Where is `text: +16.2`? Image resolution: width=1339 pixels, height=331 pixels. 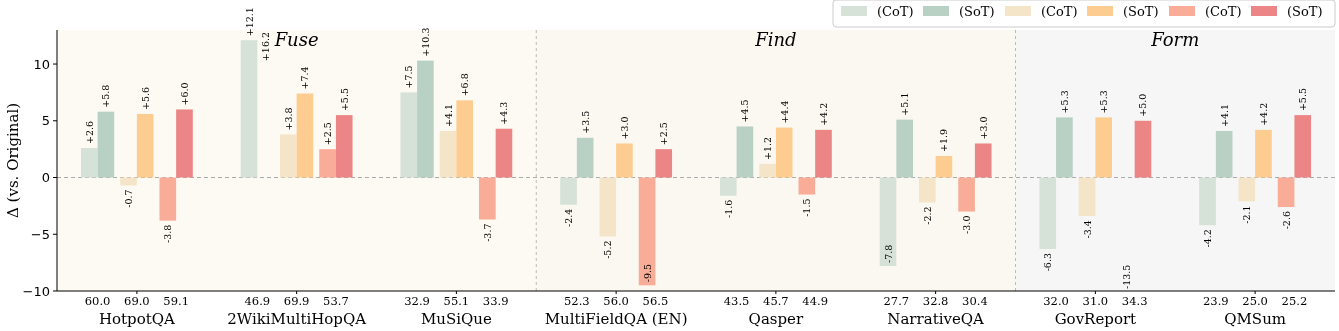
text: +16.2 is located at coordinates (266, 47).